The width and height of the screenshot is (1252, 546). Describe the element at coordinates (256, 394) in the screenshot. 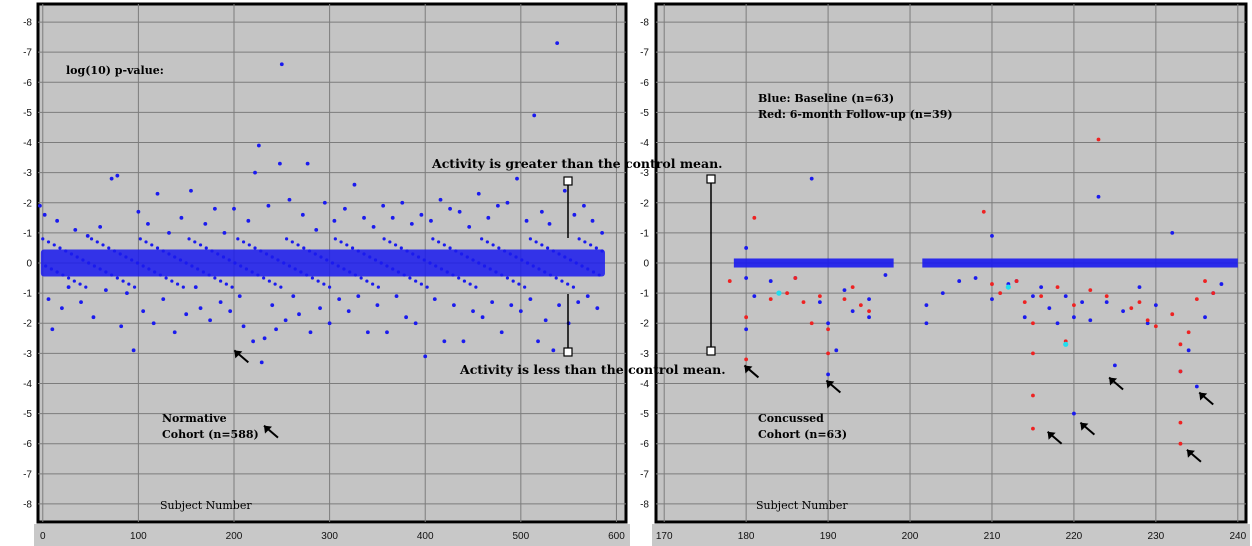

I see `annotation-arrows` at that location.